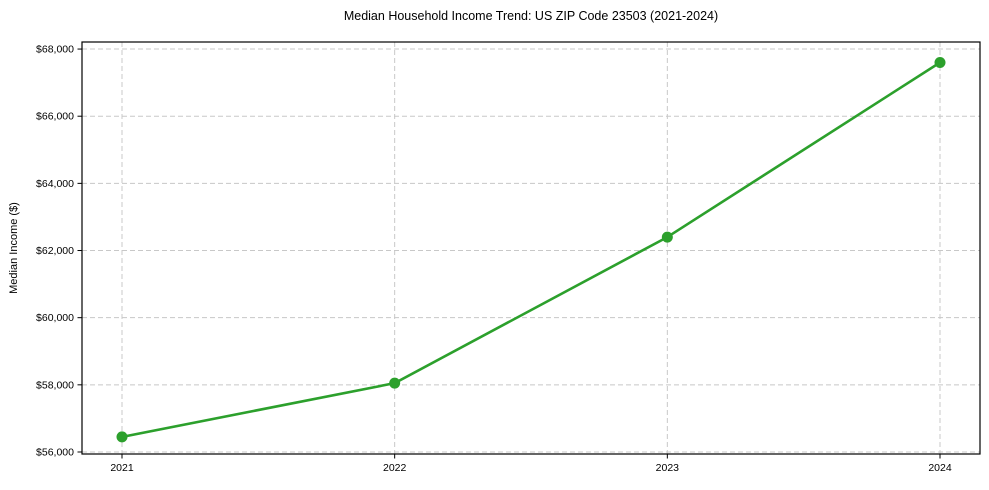  Describe the element at coordinates (55, 184) in the screenshot. I see `y-tick-label: $64,000` at that location.